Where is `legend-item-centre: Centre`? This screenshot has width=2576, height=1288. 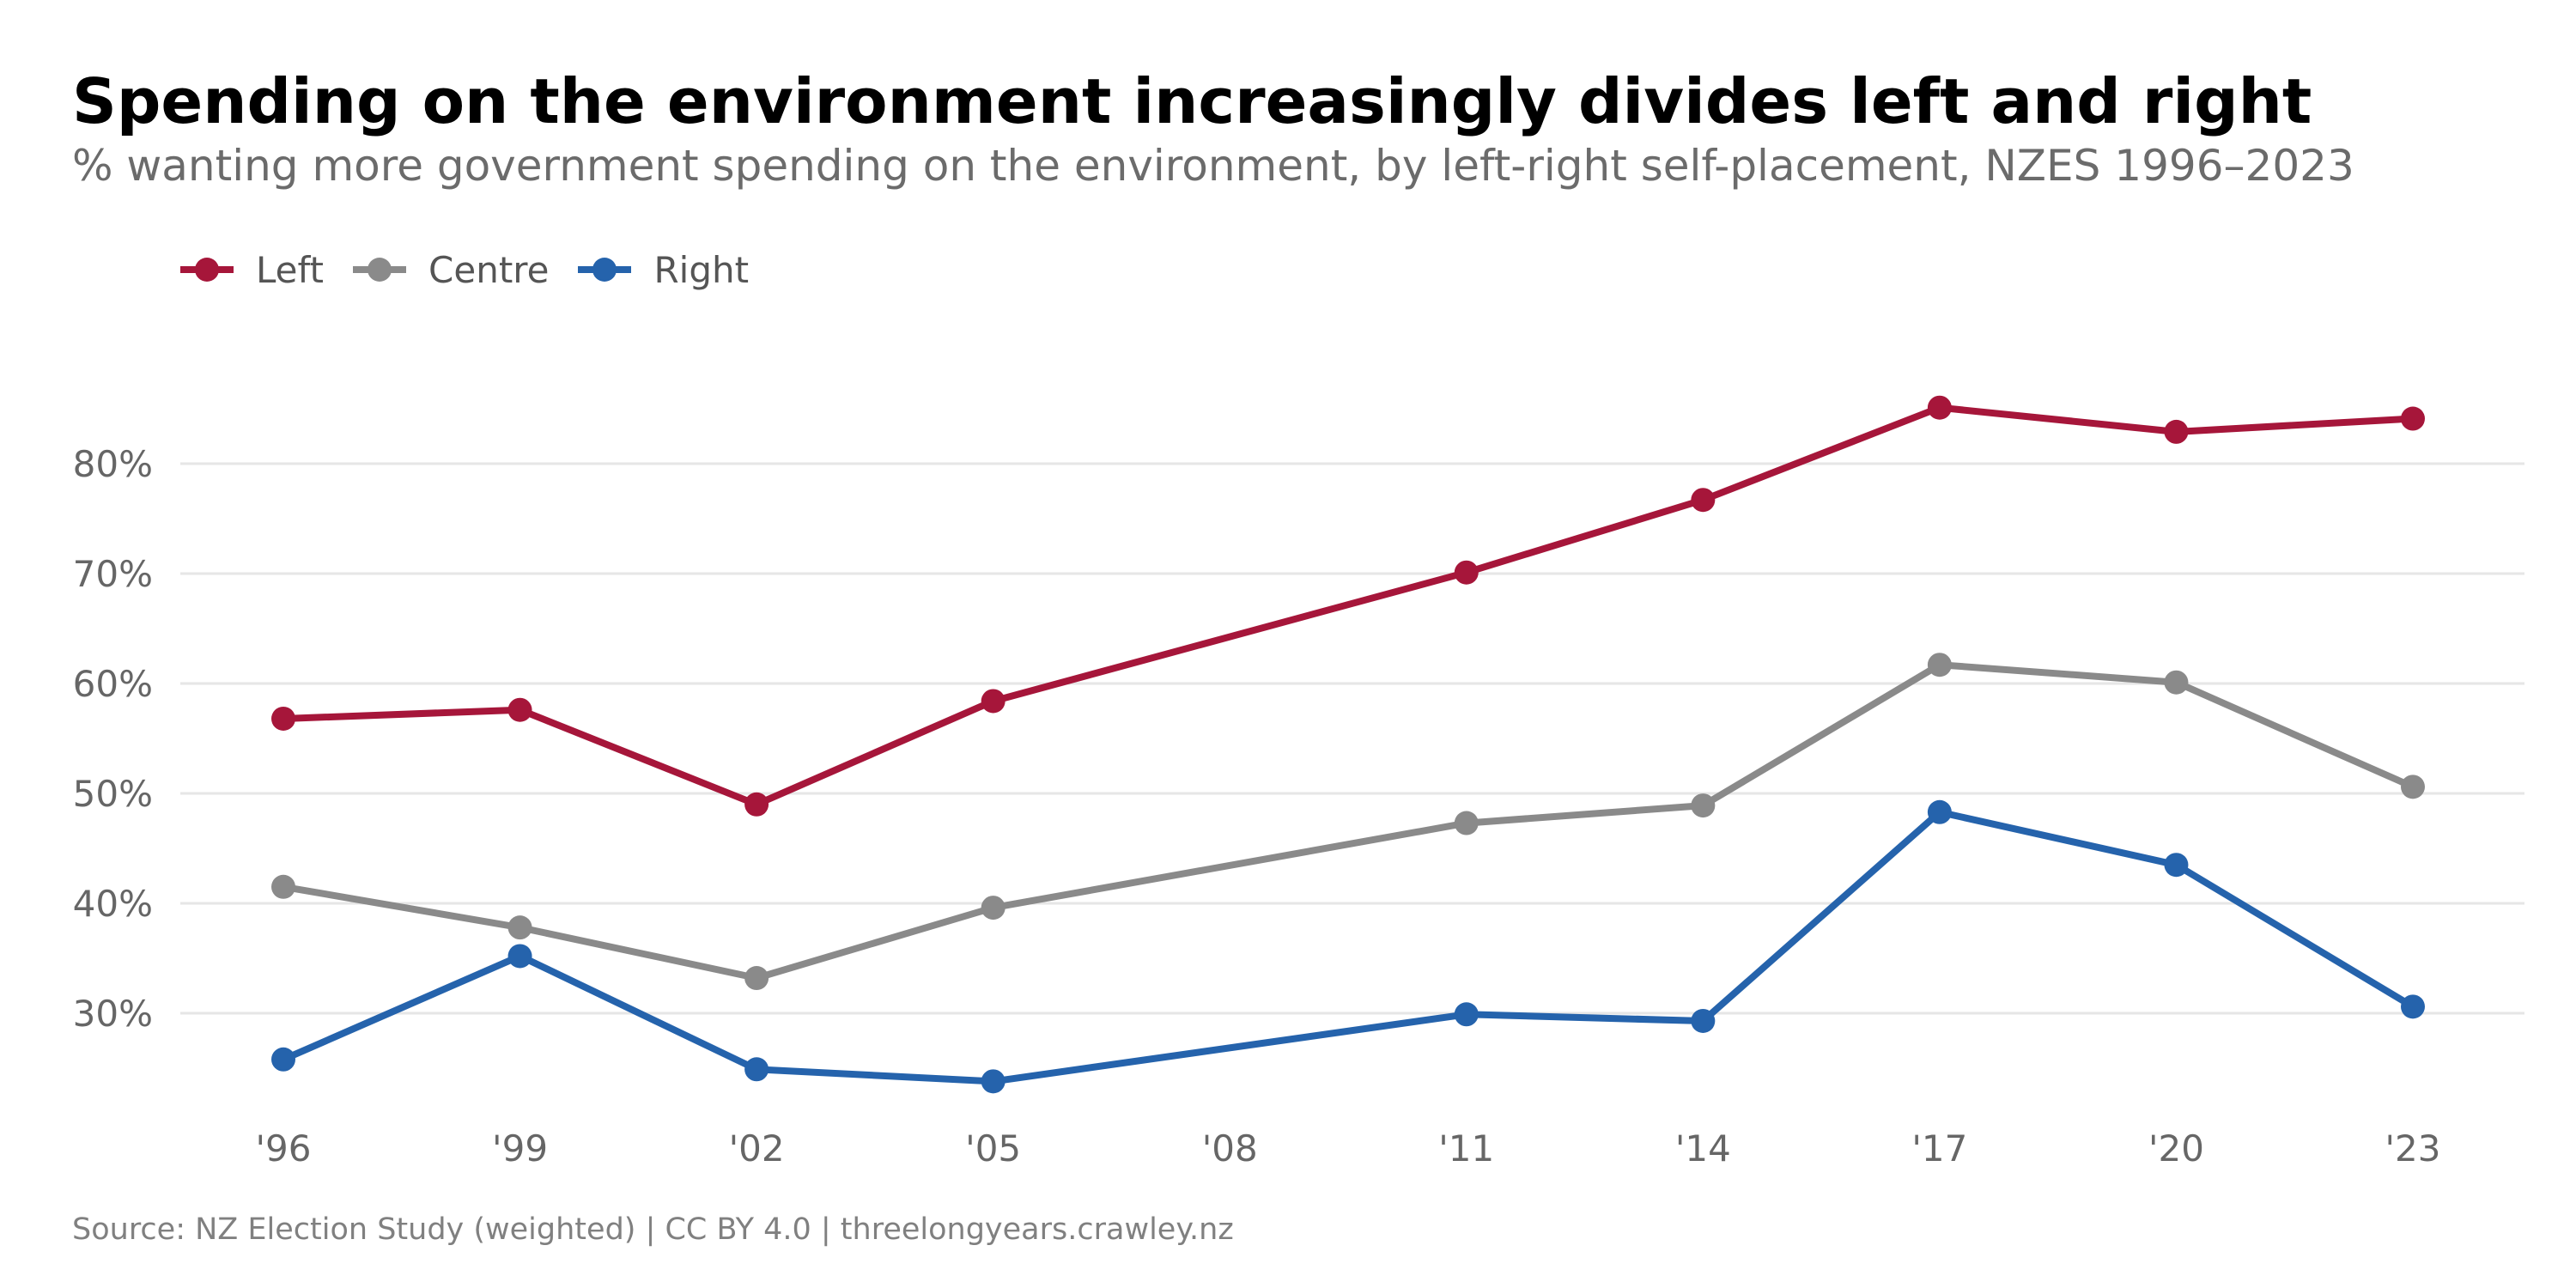 legend-item-centre: Centre is located at coordinates (451, 270).